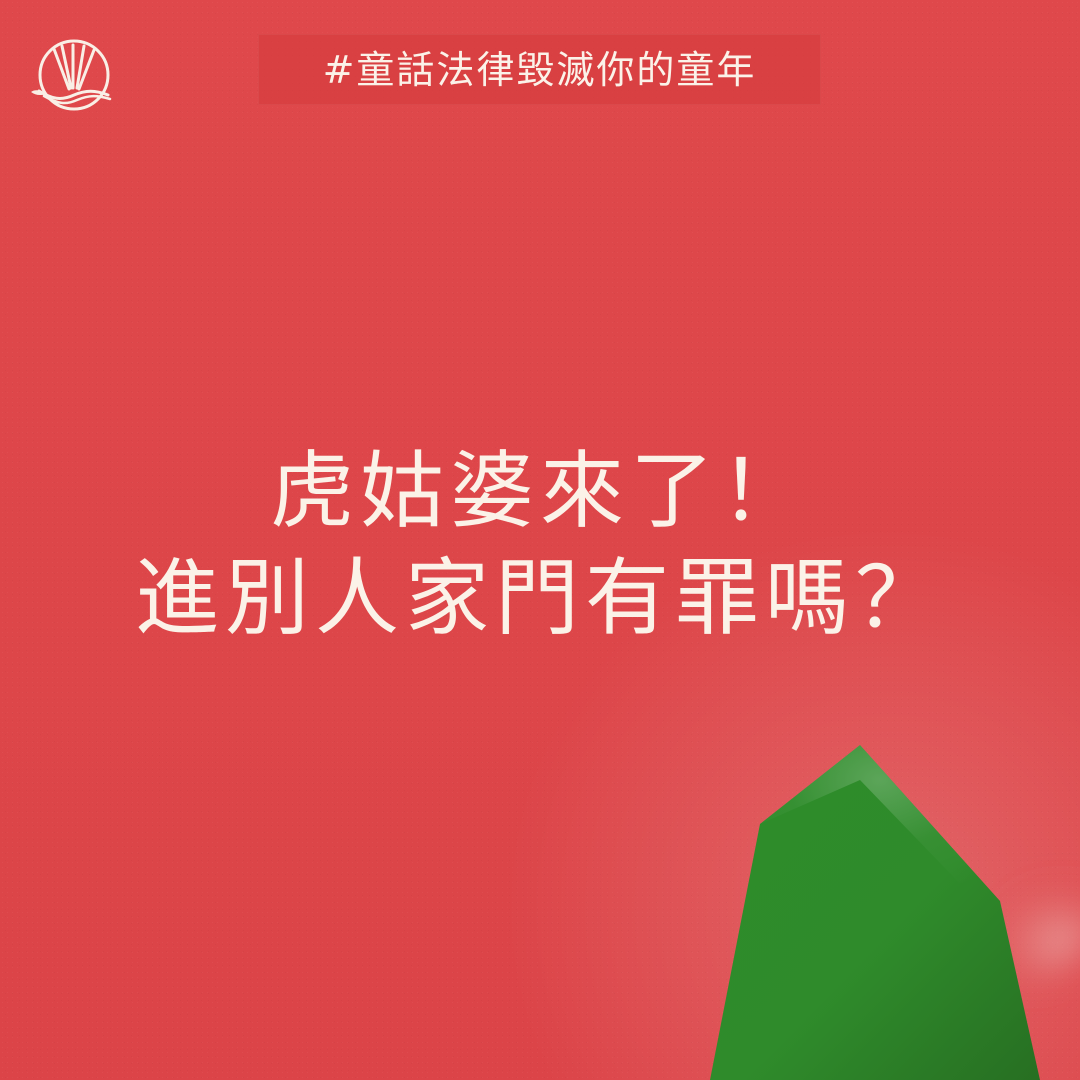 The image size is (1080, 1080). I want to click on hashtag-label: #童話法律毀滅你的童年, so click(539, 69).